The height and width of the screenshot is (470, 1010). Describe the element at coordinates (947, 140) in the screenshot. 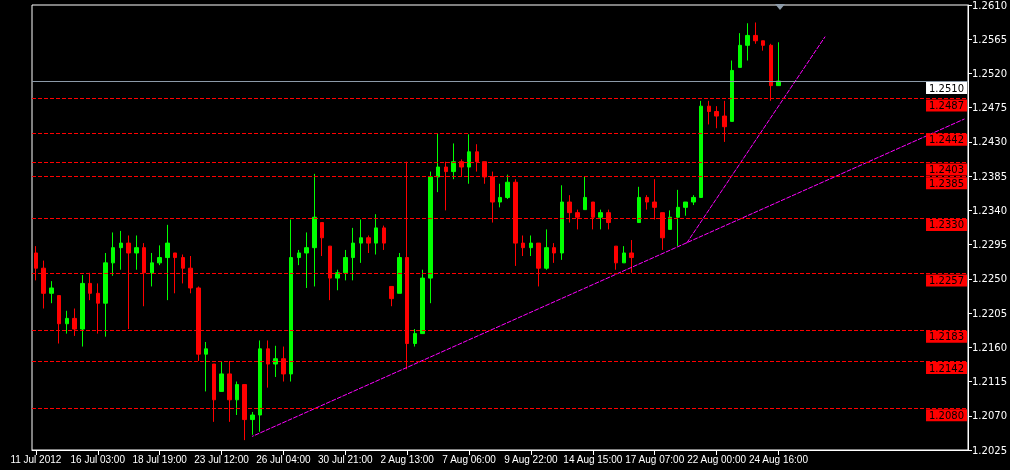

I see `ref-line-label: 1.2442` at that location.